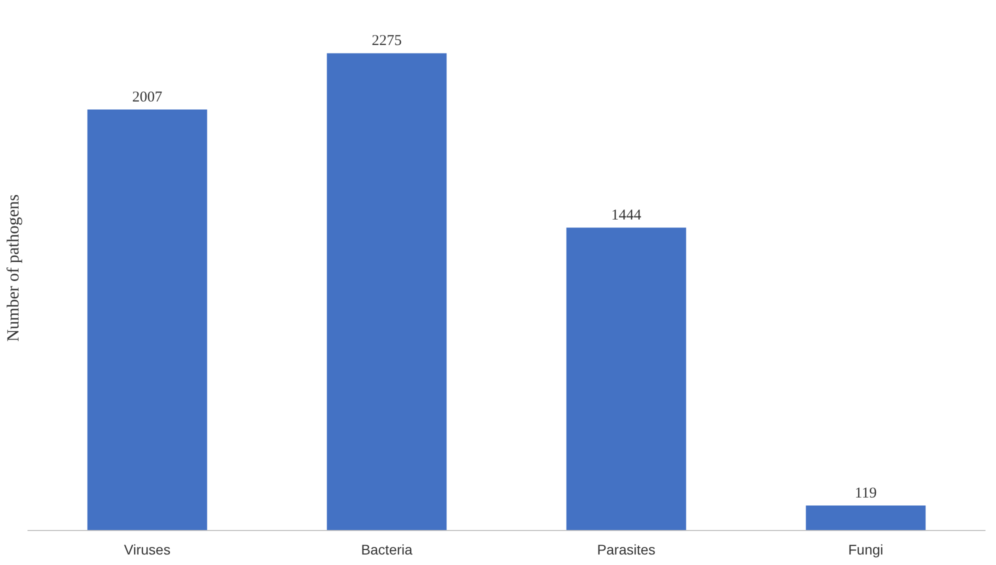 This screenshot has width=996, height=565. Describe the element at coordinates (387, 550) in the screenshot. I see `x-tick-label: Bacteria` at that location.